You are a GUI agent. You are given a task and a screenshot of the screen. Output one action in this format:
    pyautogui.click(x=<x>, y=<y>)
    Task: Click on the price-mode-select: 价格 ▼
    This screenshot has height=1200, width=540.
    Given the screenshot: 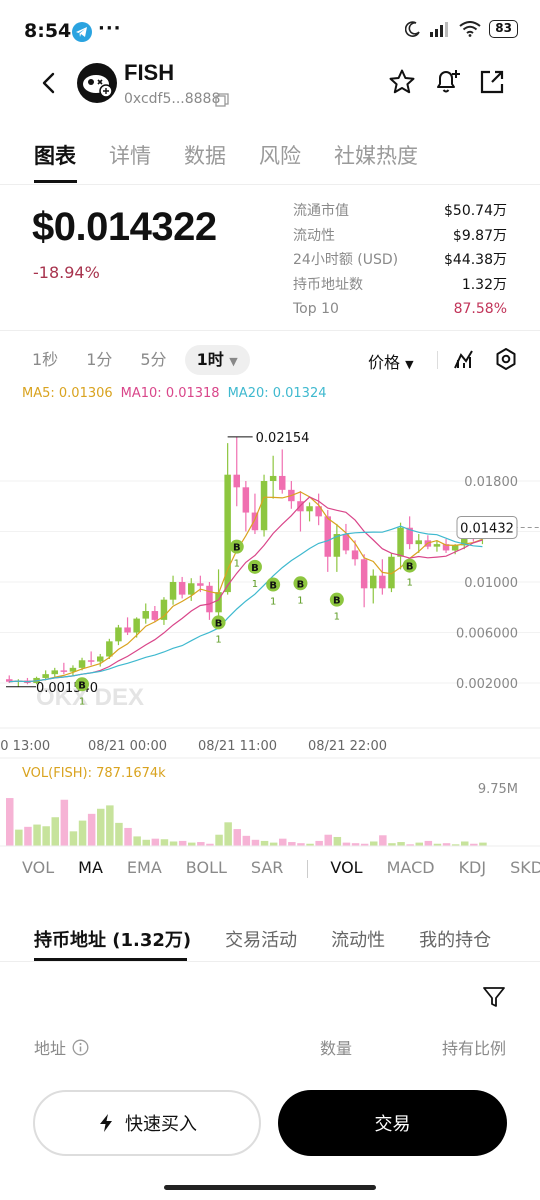 What is the action you would take?
    pyautogui.click(x=391, y=362)
    